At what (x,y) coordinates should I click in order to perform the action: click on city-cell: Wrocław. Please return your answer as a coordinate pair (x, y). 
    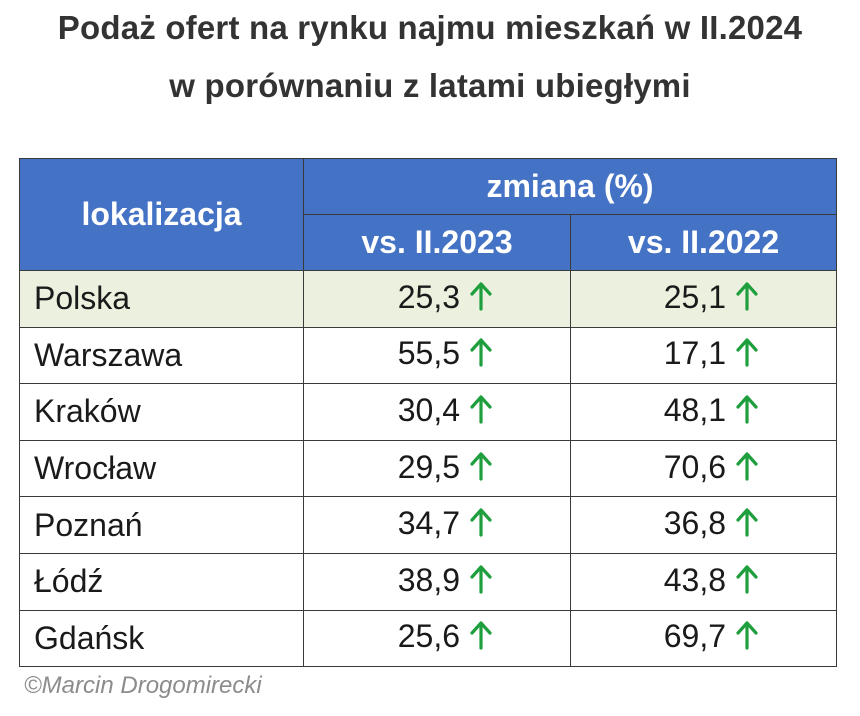
    Looking at the image, I should click on (161, 468).